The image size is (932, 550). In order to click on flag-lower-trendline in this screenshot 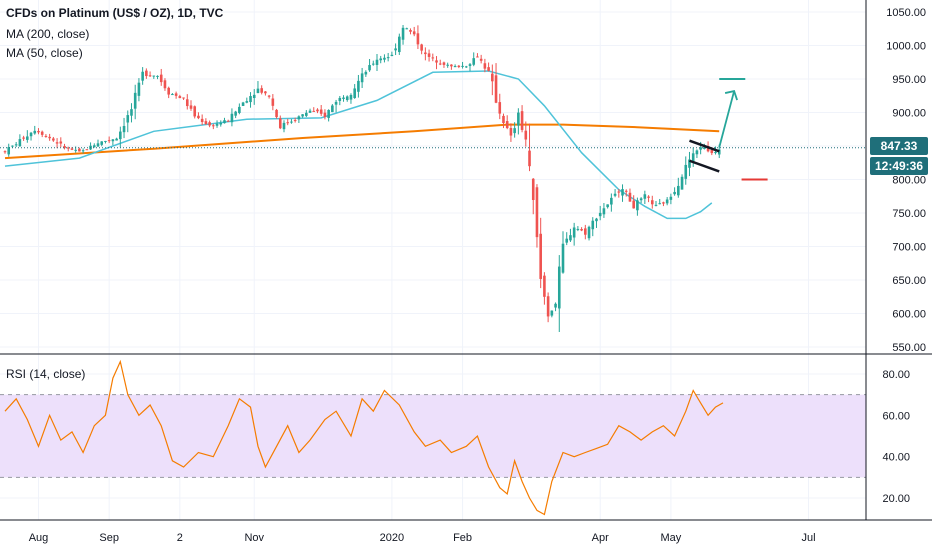, I will do `click(704, 166)`.